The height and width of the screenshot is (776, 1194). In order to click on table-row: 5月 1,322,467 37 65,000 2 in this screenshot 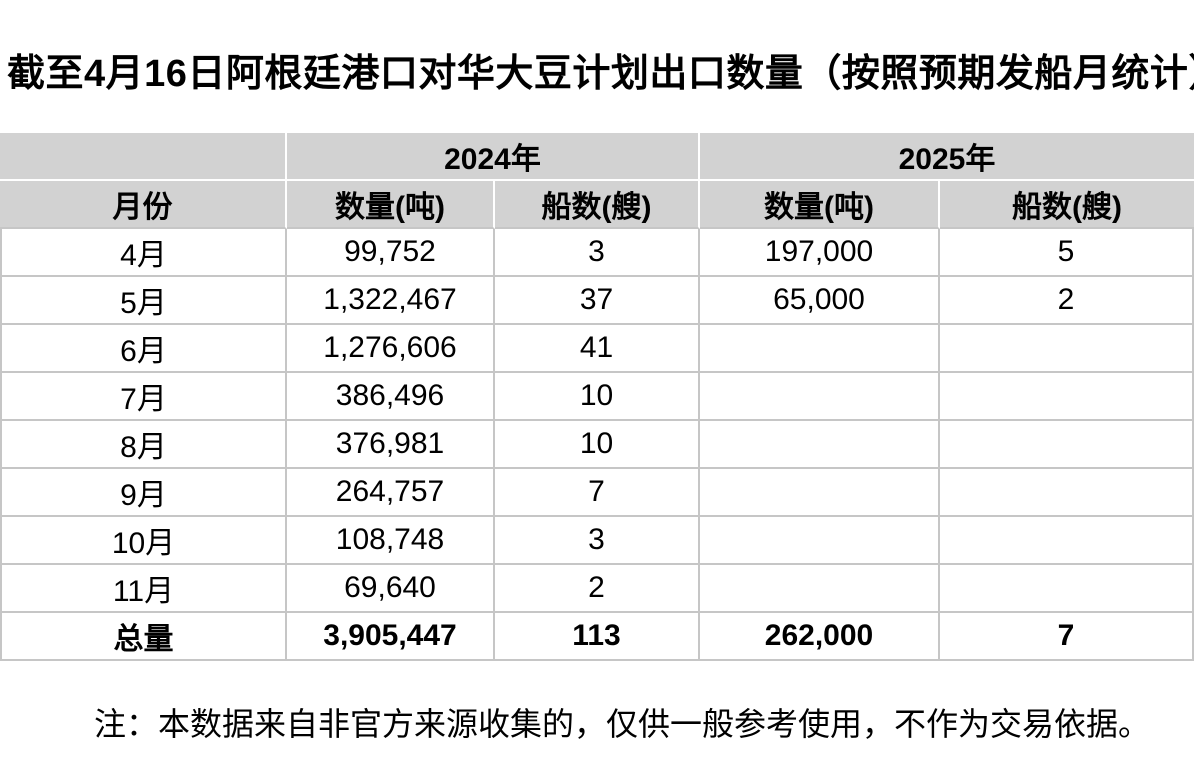, I will do `click(597, 301)`.